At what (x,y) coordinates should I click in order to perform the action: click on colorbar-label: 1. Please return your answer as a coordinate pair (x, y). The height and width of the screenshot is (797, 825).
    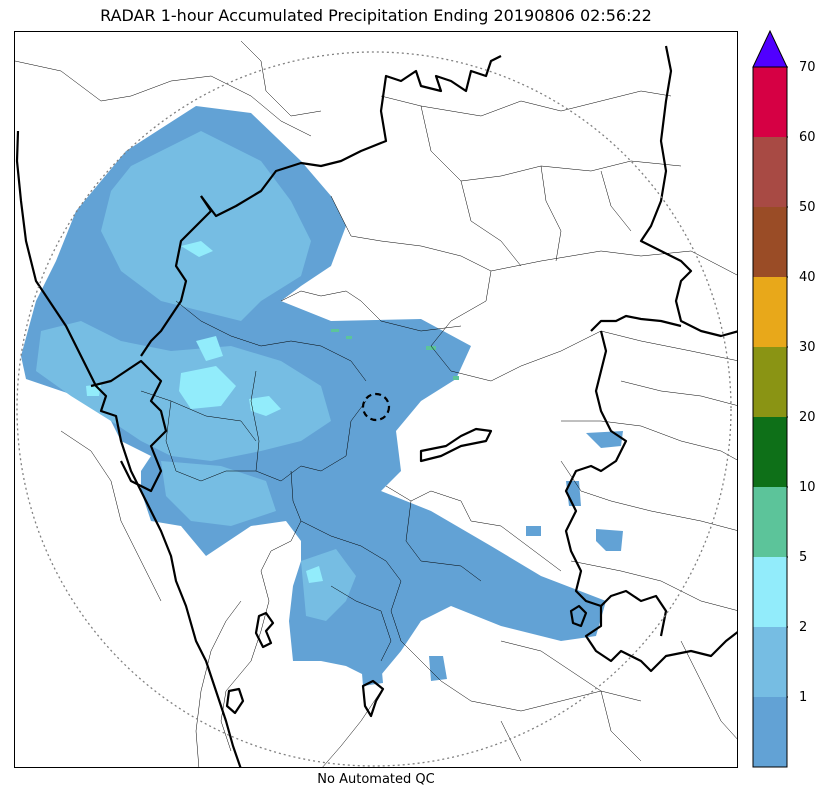
    Looking at the image, I should click on (803, 697).